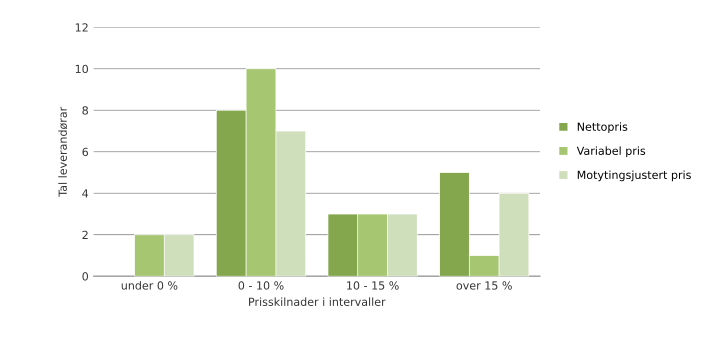  I want to click on y-tick-label: 12, so click(82, 27).